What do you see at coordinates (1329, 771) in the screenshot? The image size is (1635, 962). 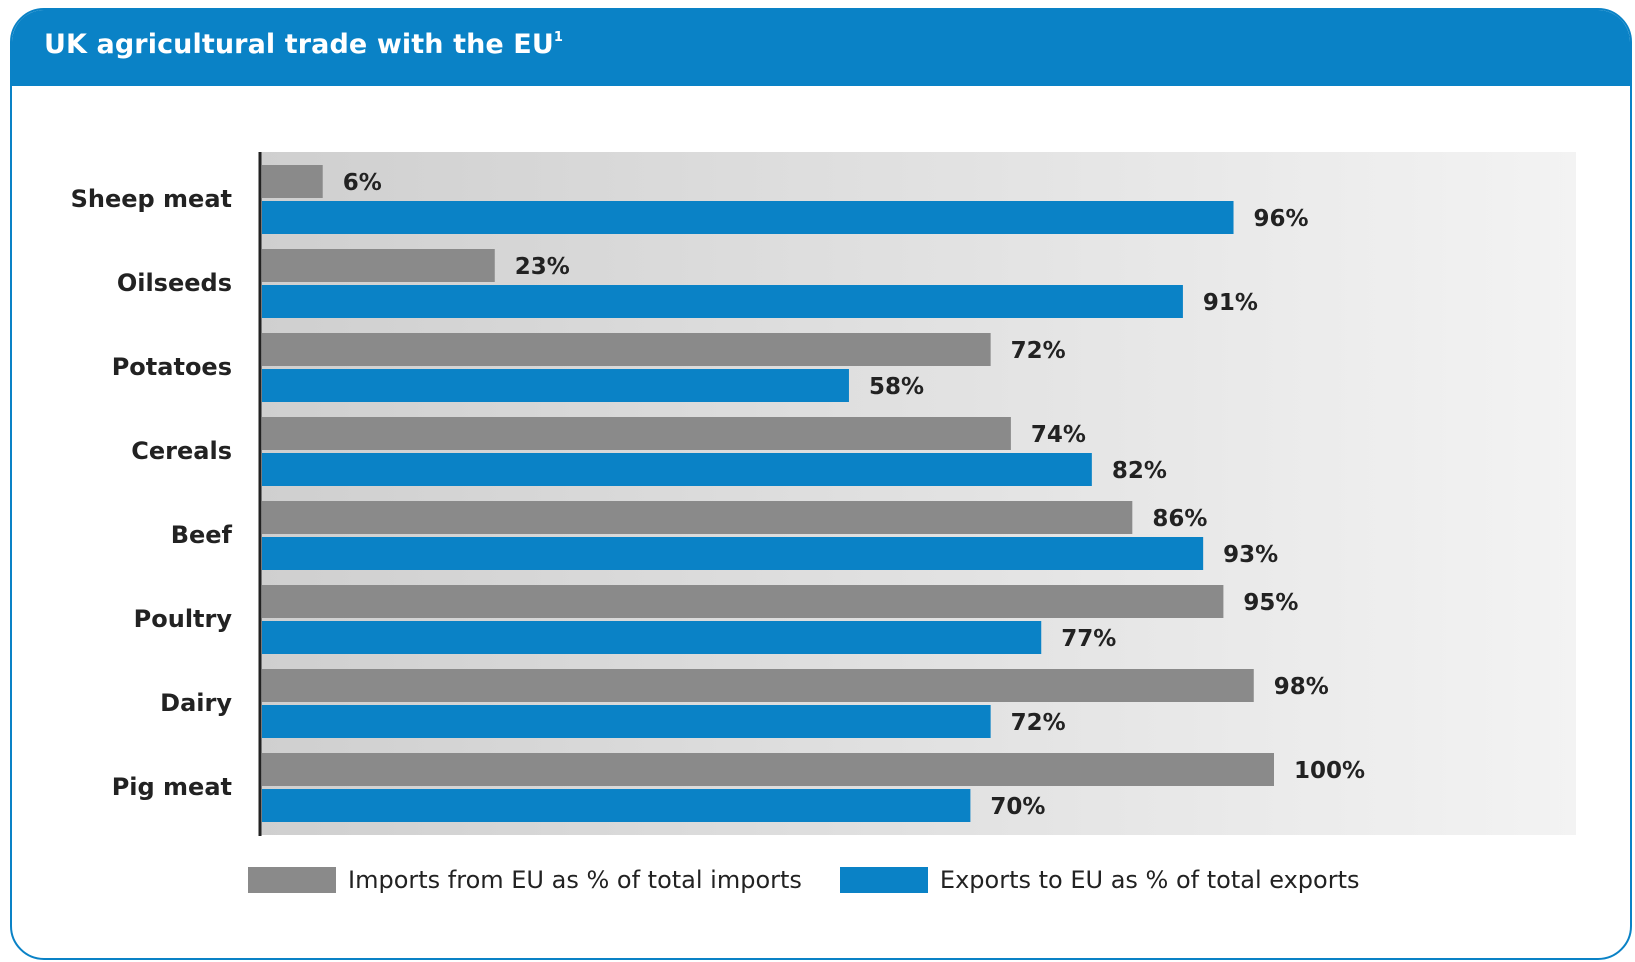 I see `data-label-imports-pig-meat: 100%` at bounding box center [1329, 771].